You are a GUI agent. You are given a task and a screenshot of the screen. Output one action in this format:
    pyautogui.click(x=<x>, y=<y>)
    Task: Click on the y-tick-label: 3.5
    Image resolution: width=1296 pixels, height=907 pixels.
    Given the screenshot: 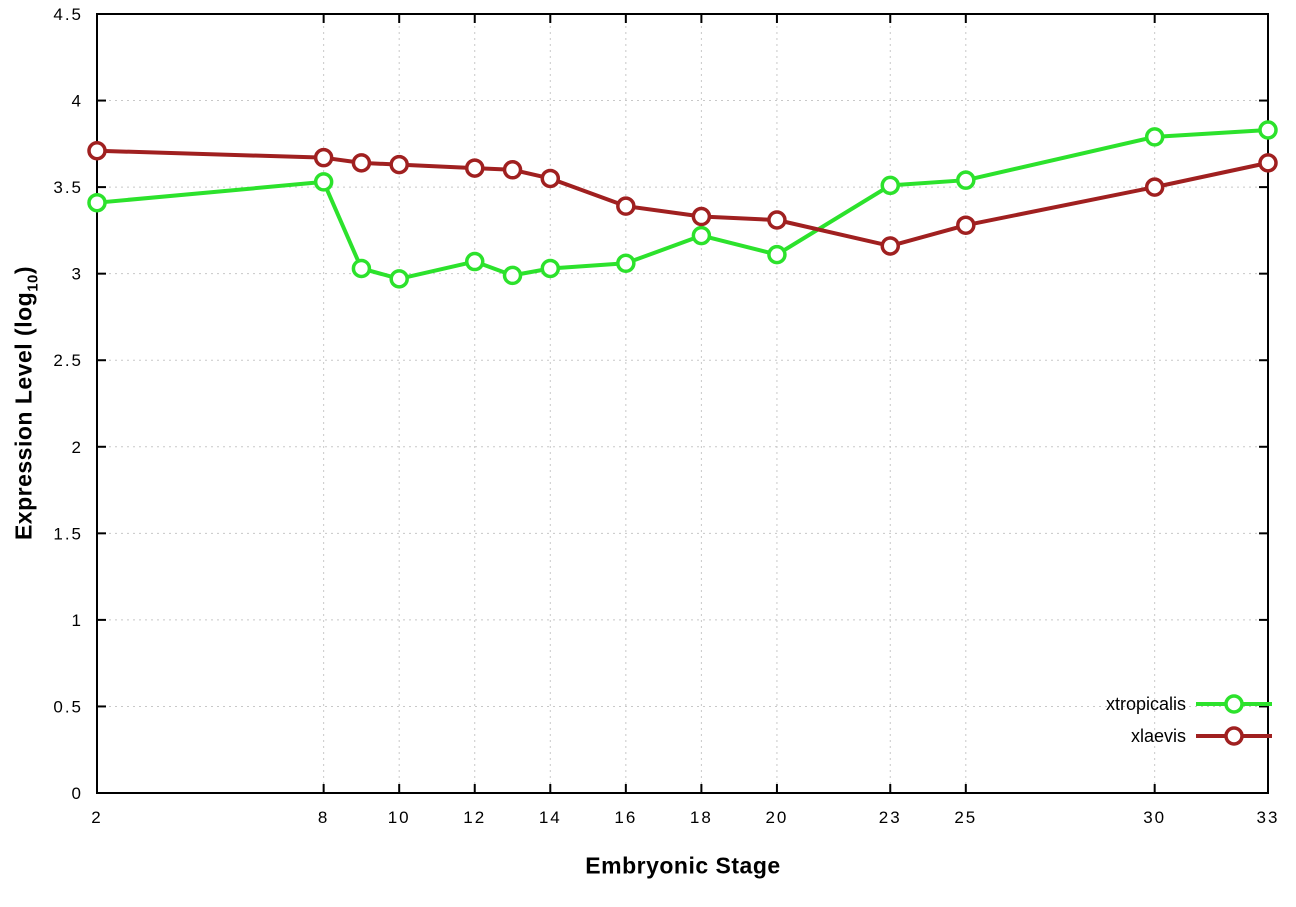 What is the action you would take?
    pyautogui.click(x=68, y=187)
    